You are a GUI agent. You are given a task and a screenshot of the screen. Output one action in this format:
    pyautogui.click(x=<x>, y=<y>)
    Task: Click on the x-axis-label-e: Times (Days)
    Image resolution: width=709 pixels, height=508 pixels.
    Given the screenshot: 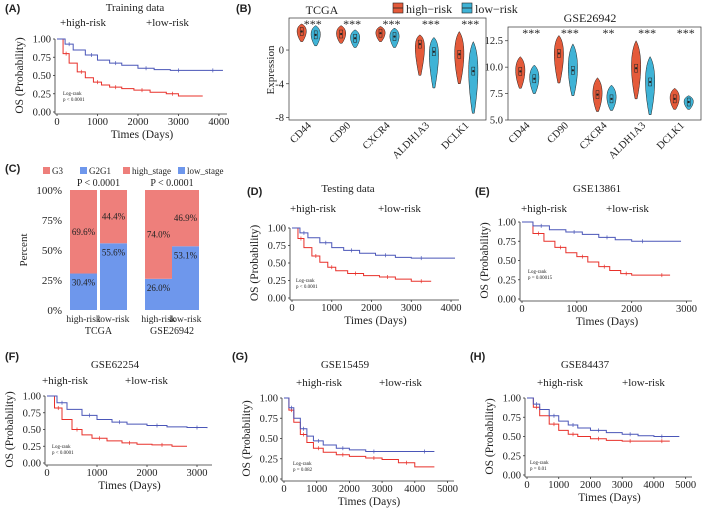 What is the action you would take?
    pyautogui.click(x=607, y=322)
    